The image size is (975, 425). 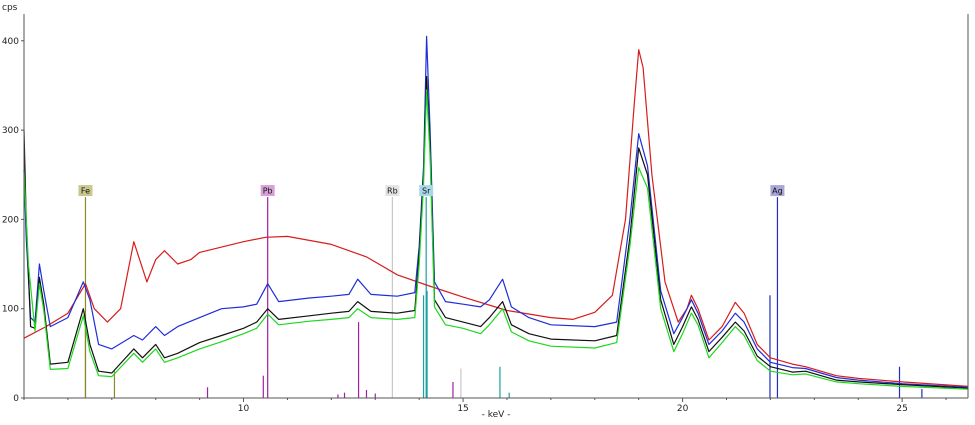 I want to click on element-tag-bg-ag, so click(x=777, y=191).